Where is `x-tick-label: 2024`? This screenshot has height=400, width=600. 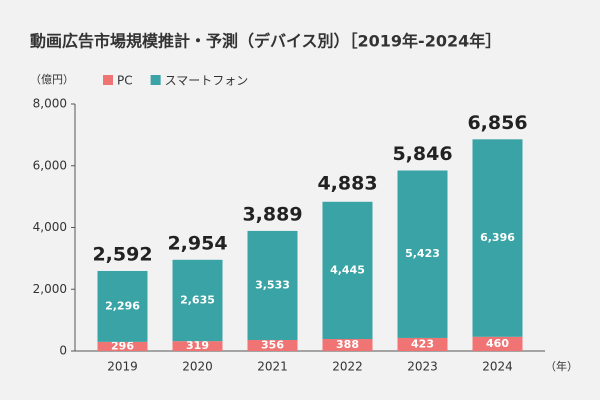 x-tick-label: 2024 is located at coordinates (497, 367).